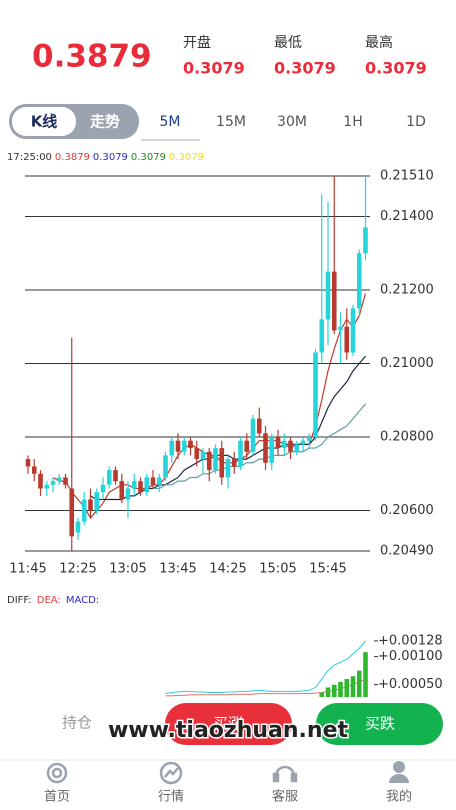 This screenshot has height=810, width=456. Describe the element at coordinates (72, 157) in the screenshot. I see `info-value: 0.3879` at that location.